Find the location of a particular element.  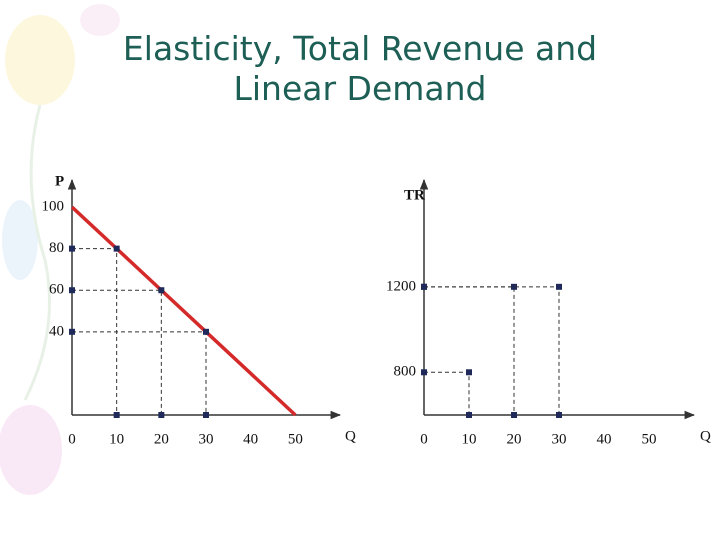

y-tick-label: 800 is located at coordinates (405, 372).